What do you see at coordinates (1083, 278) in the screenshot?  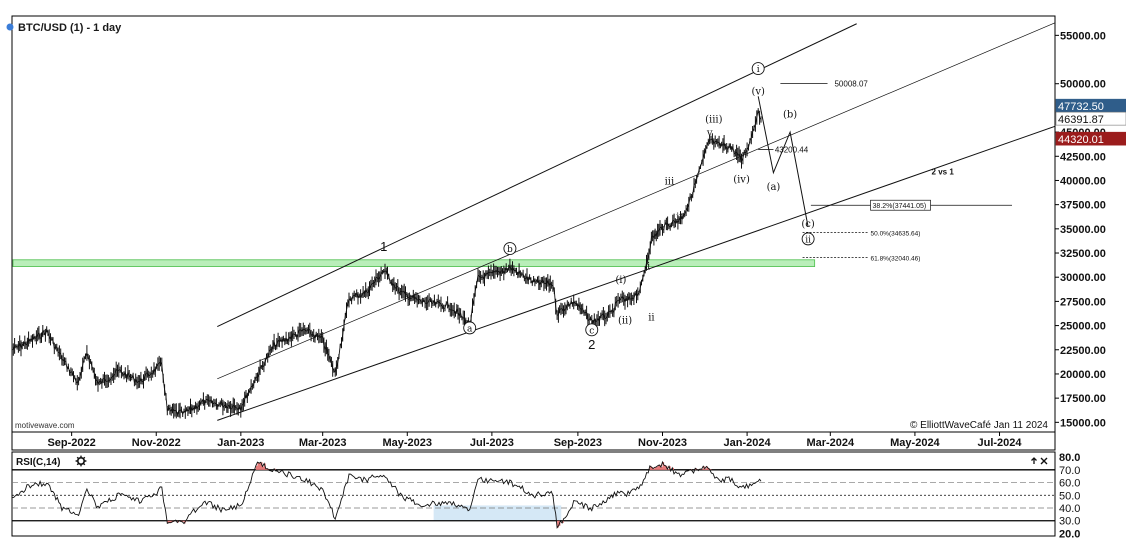 I see `price-axis-tick-label: 30000.00` at bounding box center [1083, 278].